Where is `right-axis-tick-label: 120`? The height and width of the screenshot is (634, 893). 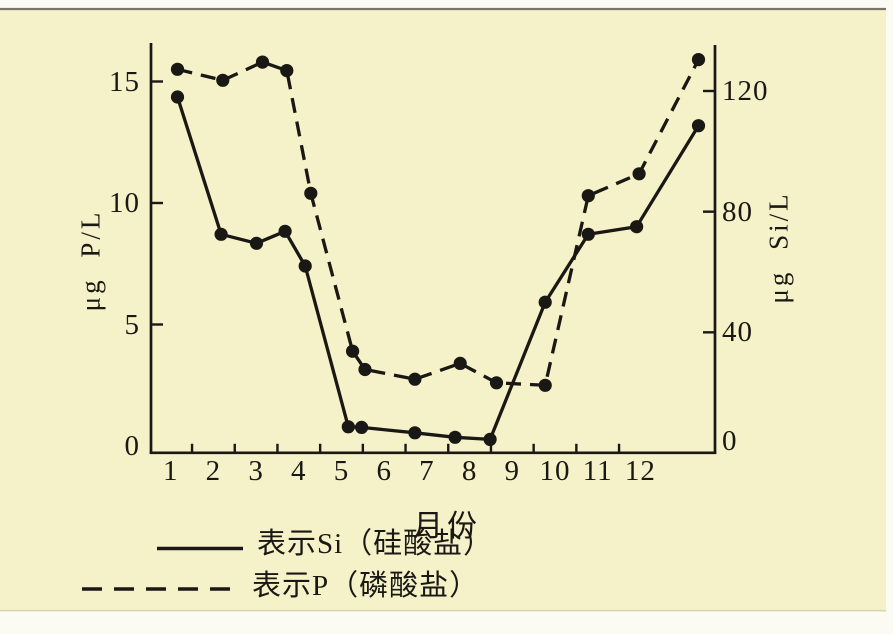 right-axis-tick-label: 120 is located at coordinates (745, 90).